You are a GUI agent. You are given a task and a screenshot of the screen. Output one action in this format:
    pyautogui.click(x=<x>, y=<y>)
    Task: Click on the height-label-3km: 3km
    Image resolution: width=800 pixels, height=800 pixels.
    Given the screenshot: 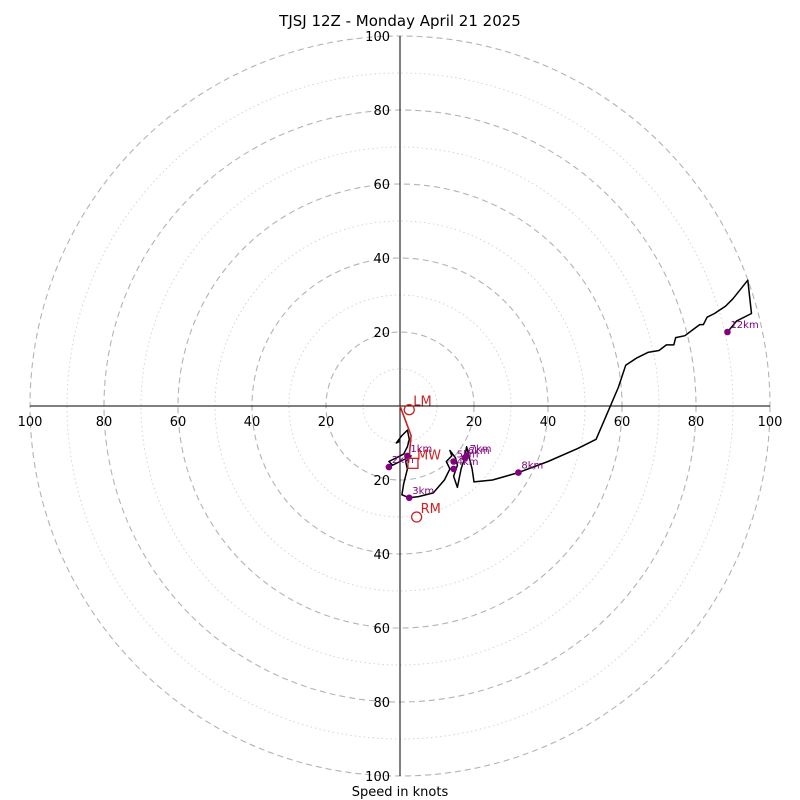 What is the action you would take?
    pyautogui.click(x=423, y=491)
    